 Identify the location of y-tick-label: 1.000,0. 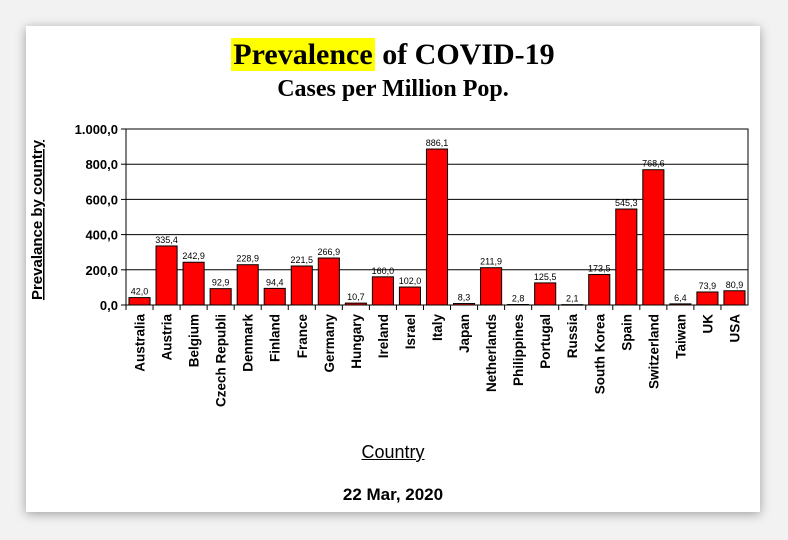
(96, 129).